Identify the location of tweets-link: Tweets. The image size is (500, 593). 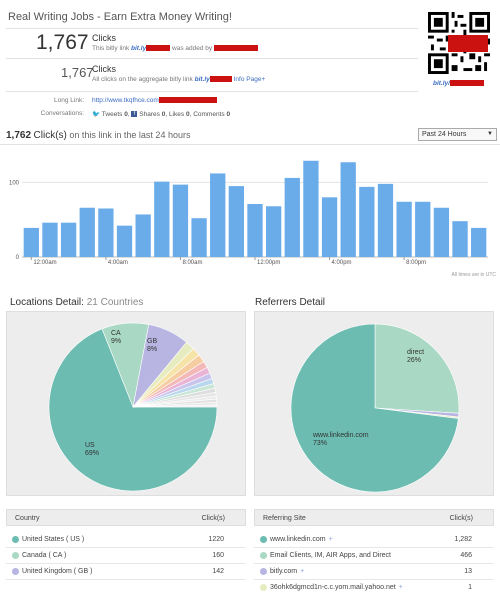
(112, 114).